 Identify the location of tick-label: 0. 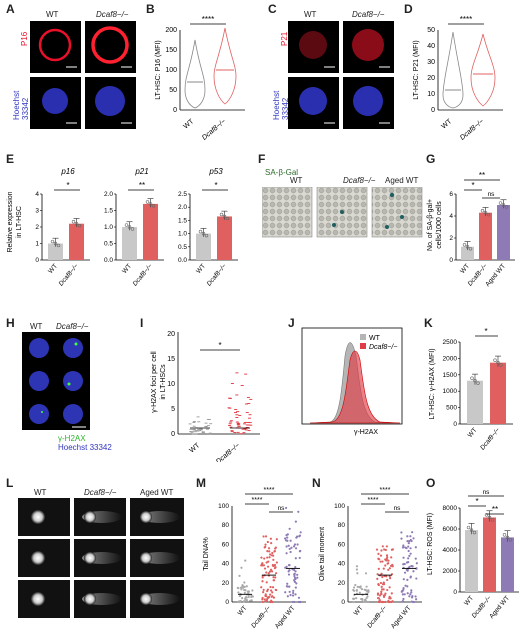
(343, 602).